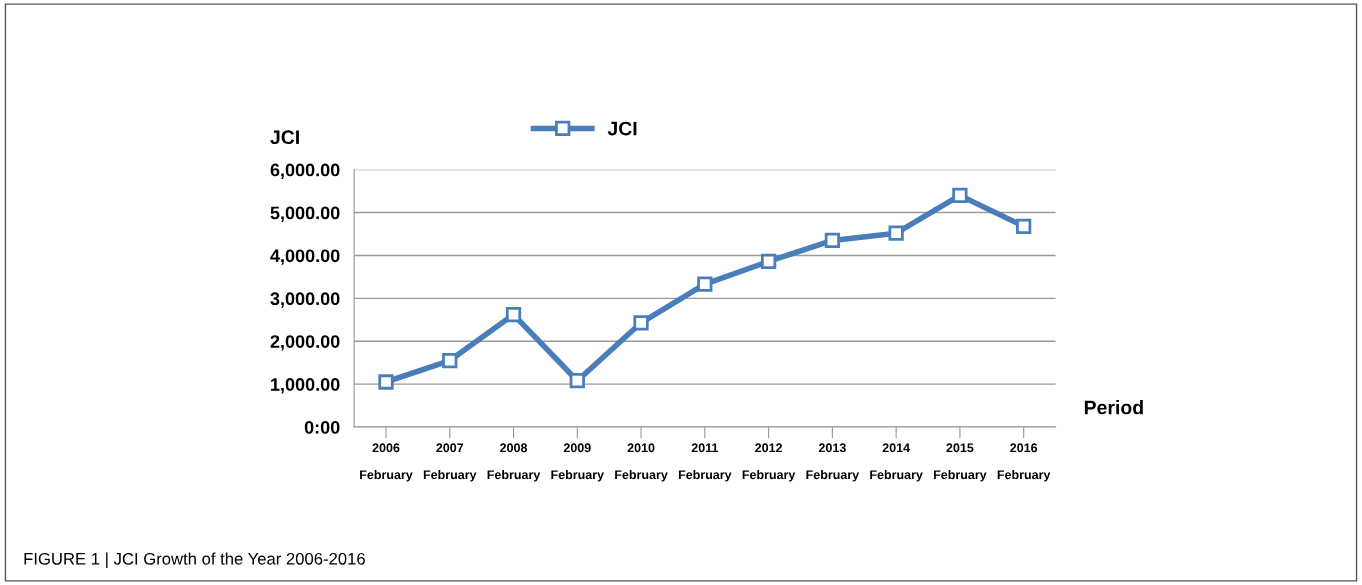  What do you see at coordinates (305, 386) in the screenshot?
I see `y-tick-label: 1,000.00` at bounding box center [305, 386].